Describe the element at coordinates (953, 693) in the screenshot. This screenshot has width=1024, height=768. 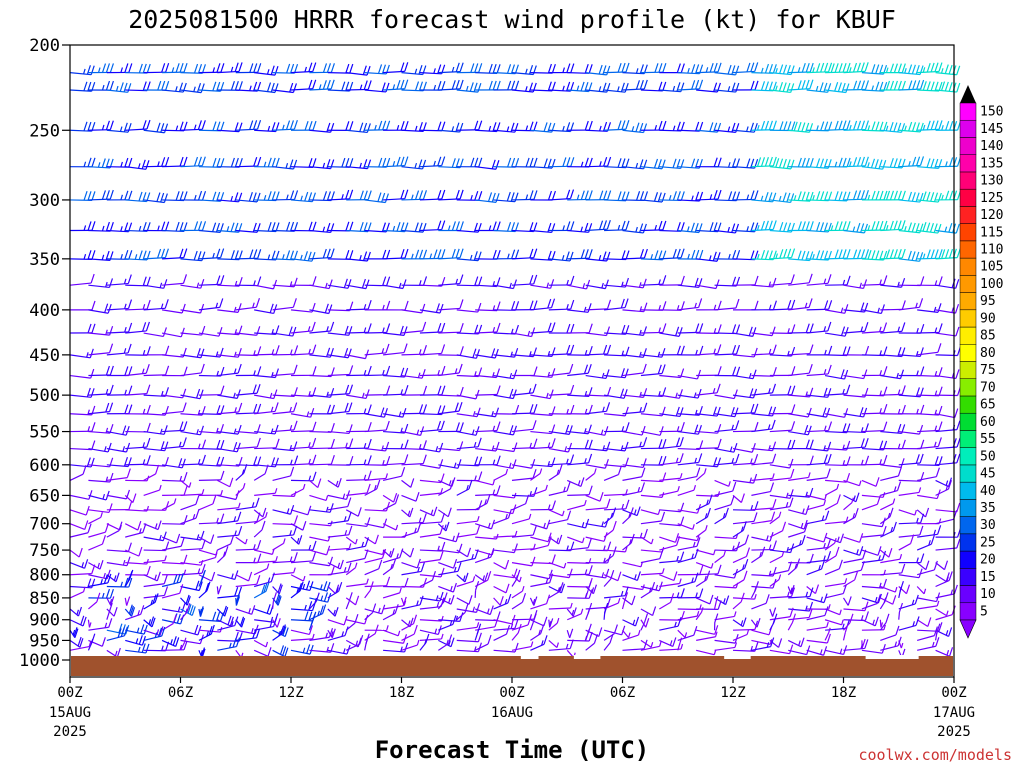
I see `x-tick-label: 00Z` at that location.